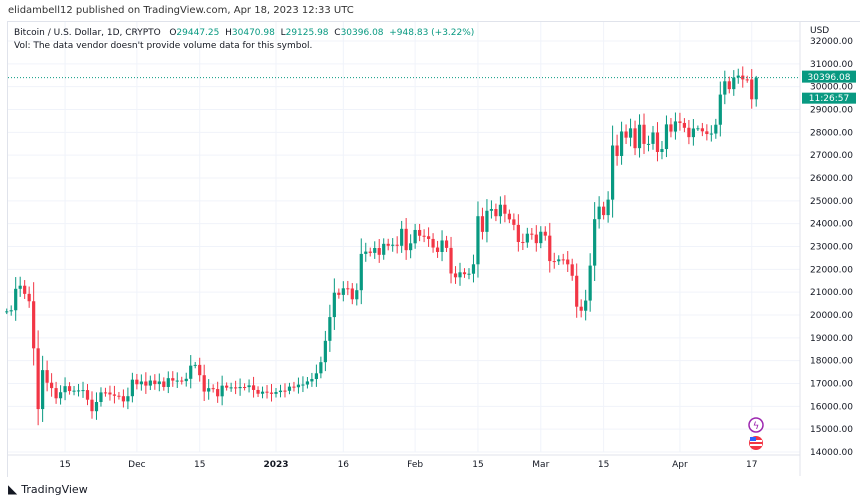 The image size is (860, 501). Describe the element at coordinates (275, 465) in the screenshot. I see `x-tick-label: 2023` at that location.